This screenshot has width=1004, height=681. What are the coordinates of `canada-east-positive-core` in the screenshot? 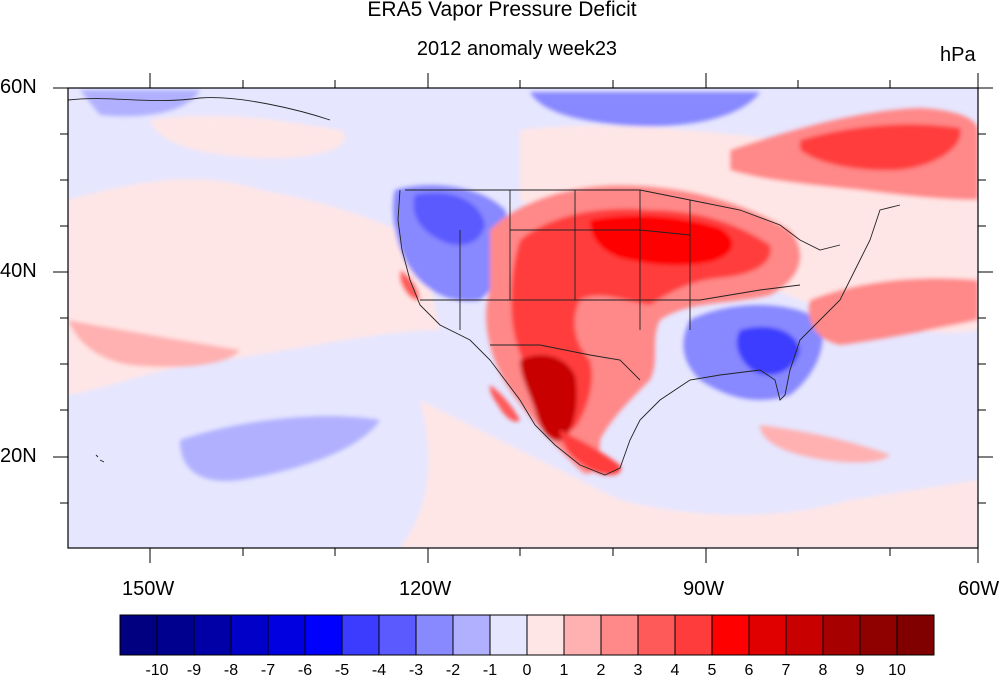 It's located at (880, 147).